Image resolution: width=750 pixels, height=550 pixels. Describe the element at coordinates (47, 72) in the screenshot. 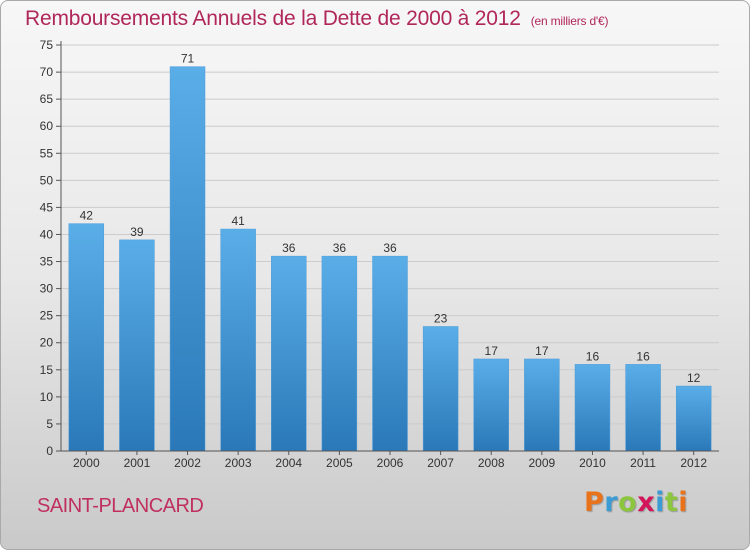

I see `y-tick-label: 70` at that location.